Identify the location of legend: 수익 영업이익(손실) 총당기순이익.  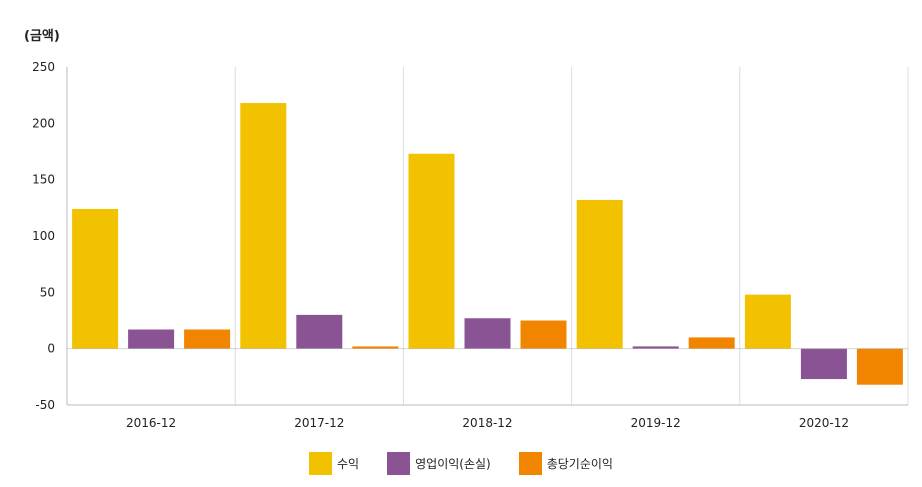
(461, 463).